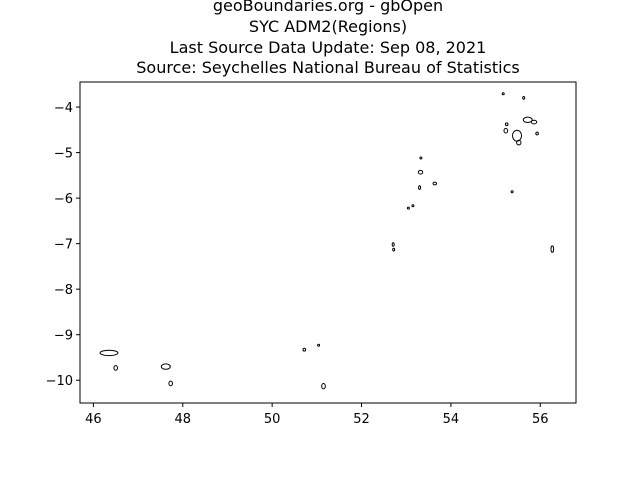 This screenshot has height=480, width=640. I want to click on x-tick-label: 56, so click(540, 419).